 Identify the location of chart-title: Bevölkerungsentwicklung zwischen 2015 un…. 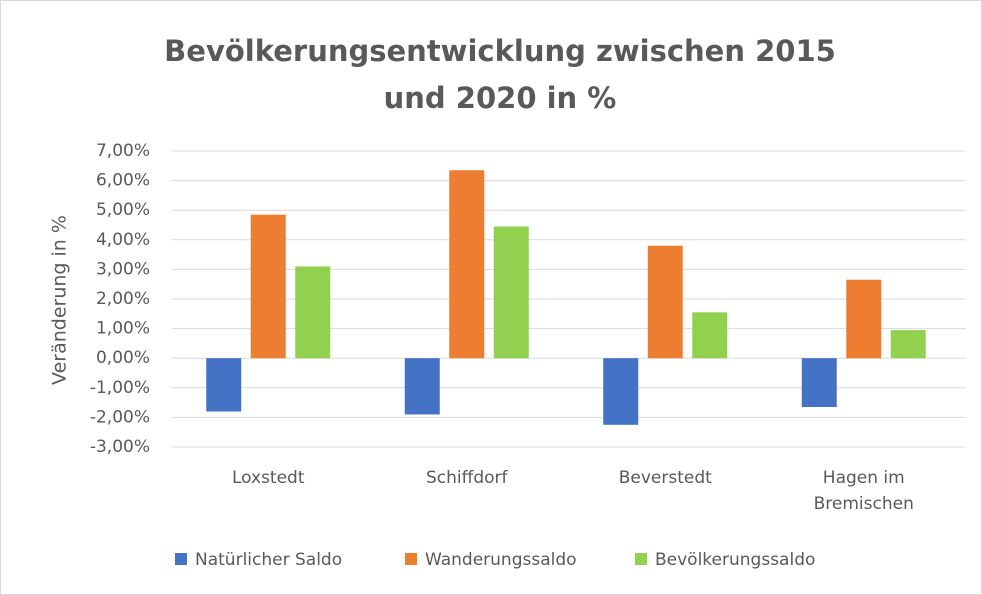
(500, 74).